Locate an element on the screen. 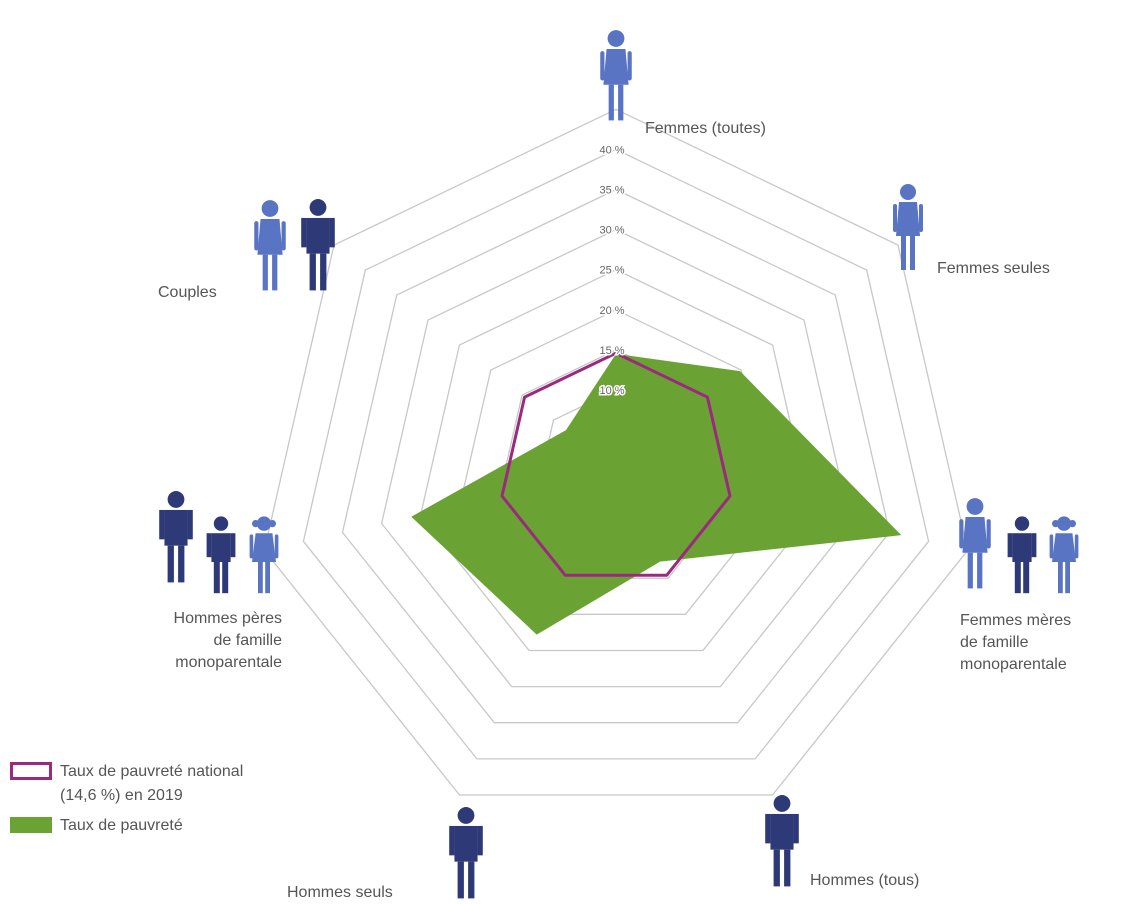 Image resolution: width=1122 pixels, height=904 pixels. tick-label: 40 % is located at coordinates (611, 150).